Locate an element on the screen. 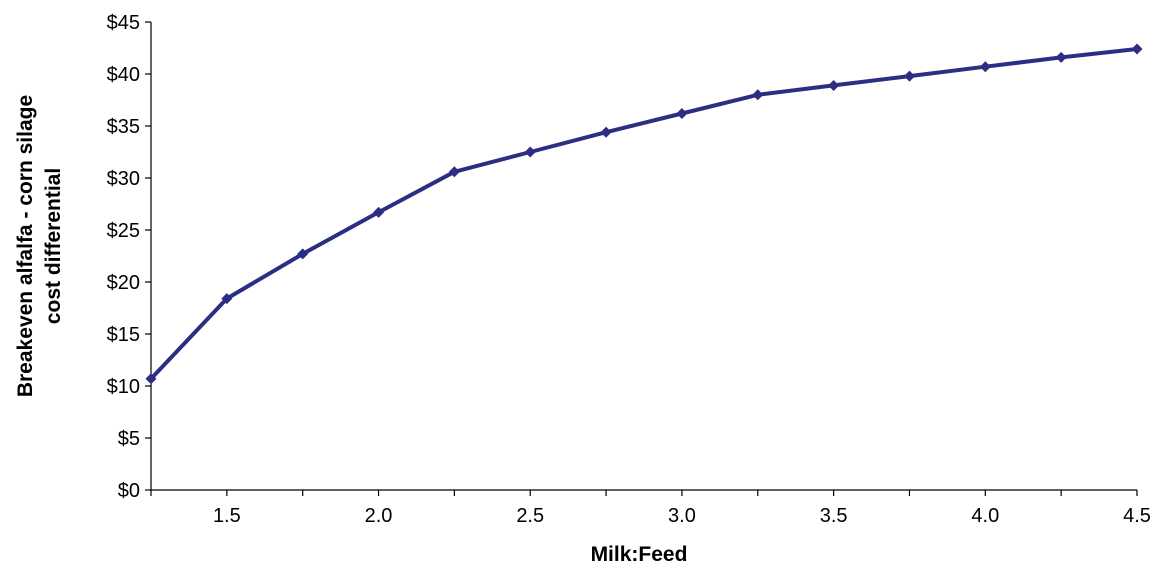  y-tick-label: $40 is located at coordinates (123, 75).